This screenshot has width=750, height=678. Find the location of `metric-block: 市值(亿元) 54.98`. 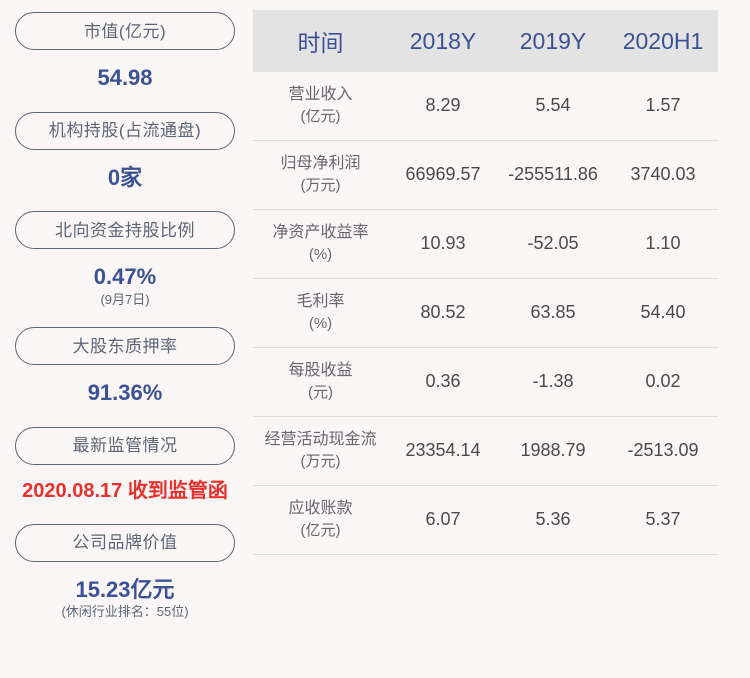

metric-block: 市值(亿元) 54.98 is located at coordinates (125, 52).